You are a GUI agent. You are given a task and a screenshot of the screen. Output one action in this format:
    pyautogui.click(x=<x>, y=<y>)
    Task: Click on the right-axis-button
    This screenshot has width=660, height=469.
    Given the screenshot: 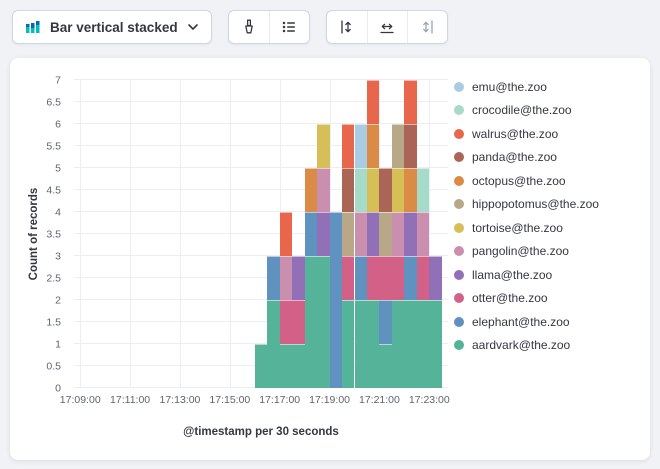 What is the action you would take?
    pyautogui.click(x=426, y=27)
    